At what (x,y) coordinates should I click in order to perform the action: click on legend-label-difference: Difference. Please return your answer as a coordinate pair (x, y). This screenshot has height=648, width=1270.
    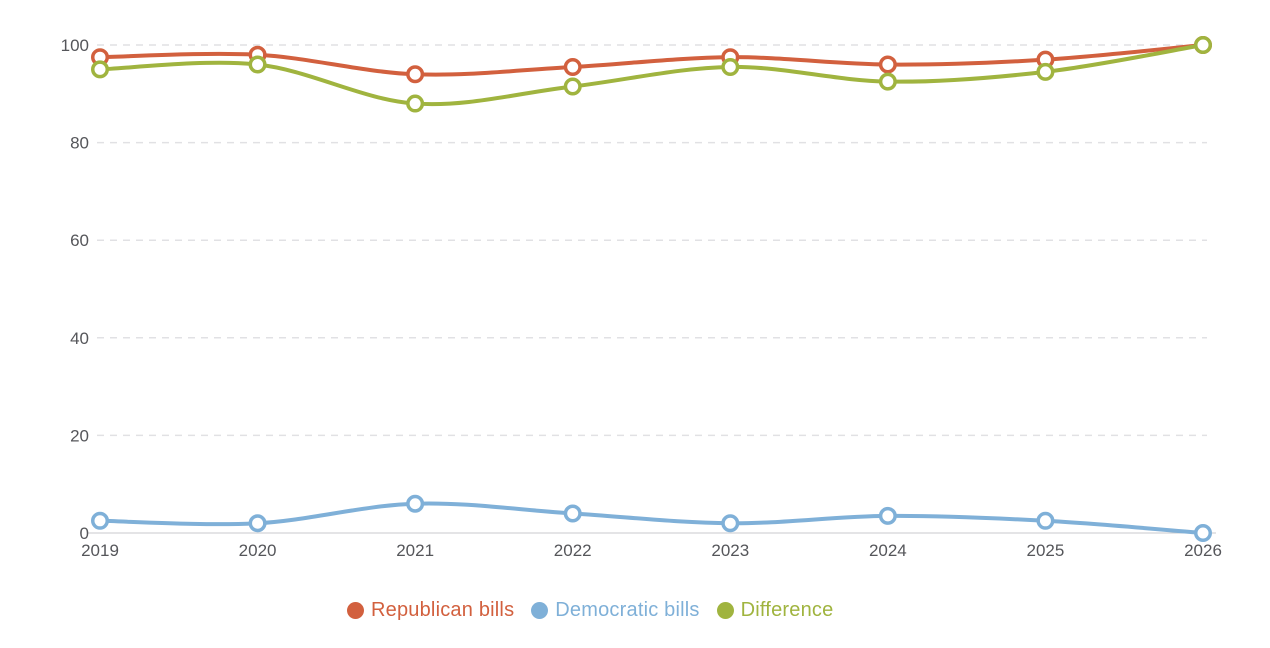
    Looking at the image, I should click on (787, 610).